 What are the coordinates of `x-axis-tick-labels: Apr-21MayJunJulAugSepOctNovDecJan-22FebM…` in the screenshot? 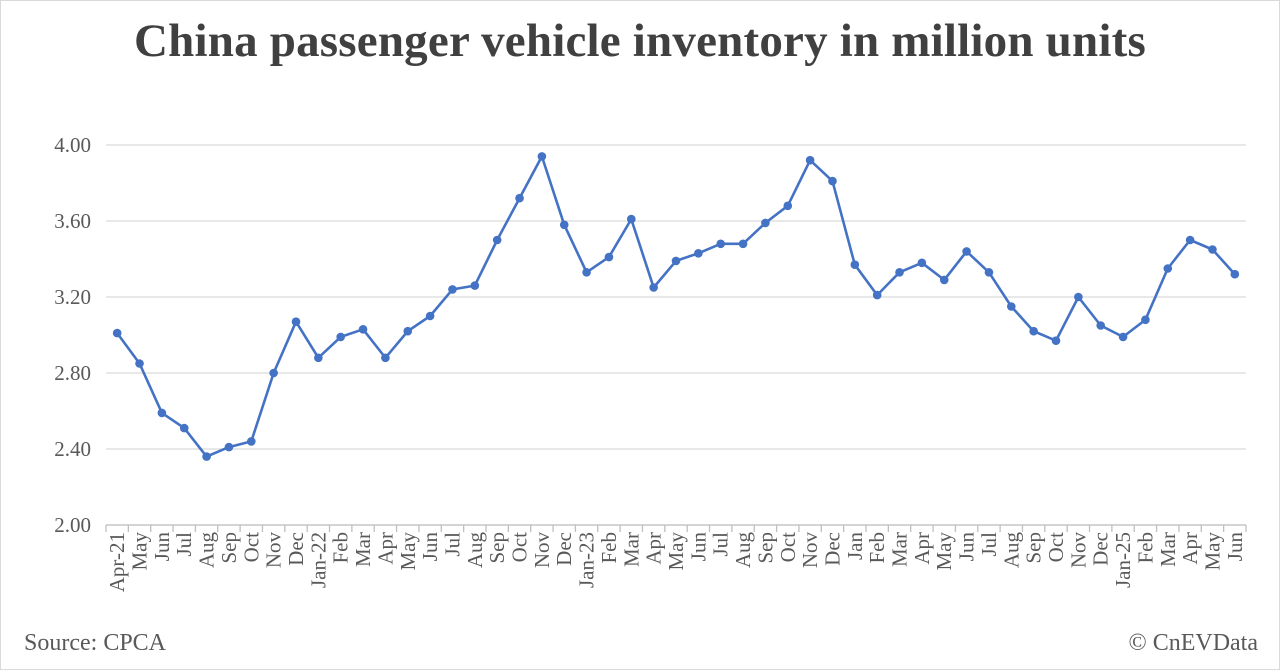 It's located at (676, 562).